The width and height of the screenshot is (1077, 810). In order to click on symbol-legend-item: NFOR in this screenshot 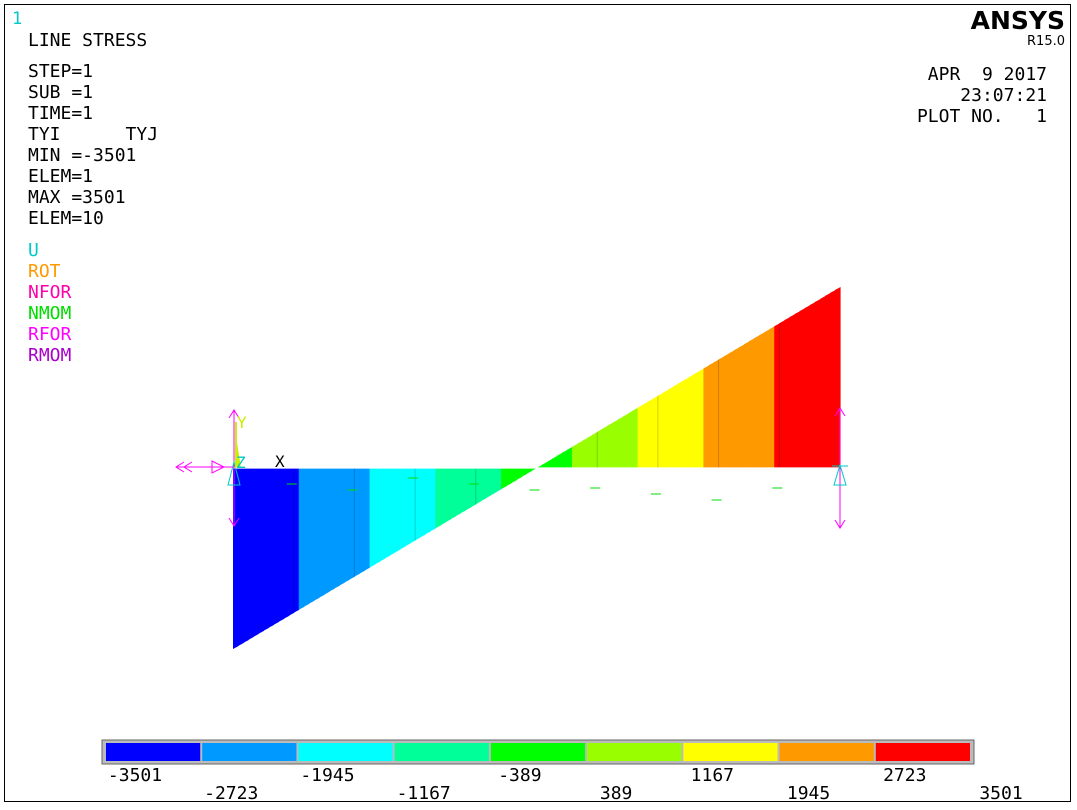, I will do `click(50, 292)`.